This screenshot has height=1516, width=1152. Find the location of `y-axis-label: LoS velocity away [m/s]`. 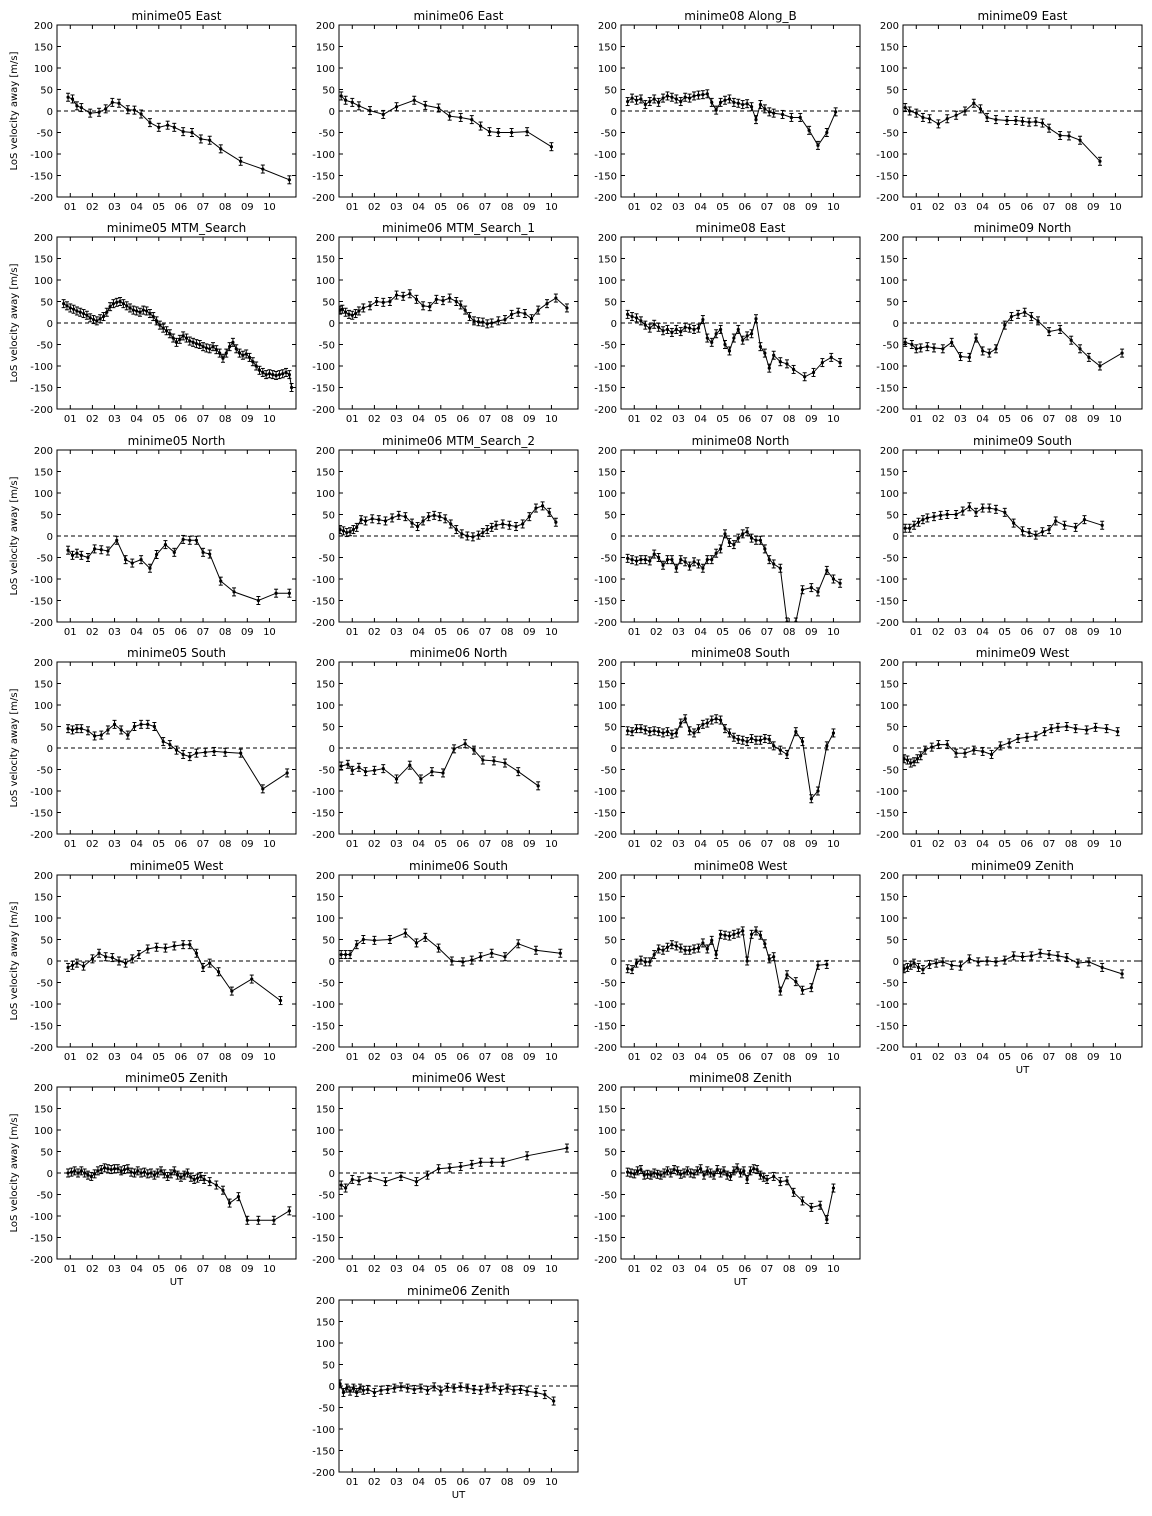

y-axis-label: LoS velocity away [m/s] is located at coordinates (14, 110).